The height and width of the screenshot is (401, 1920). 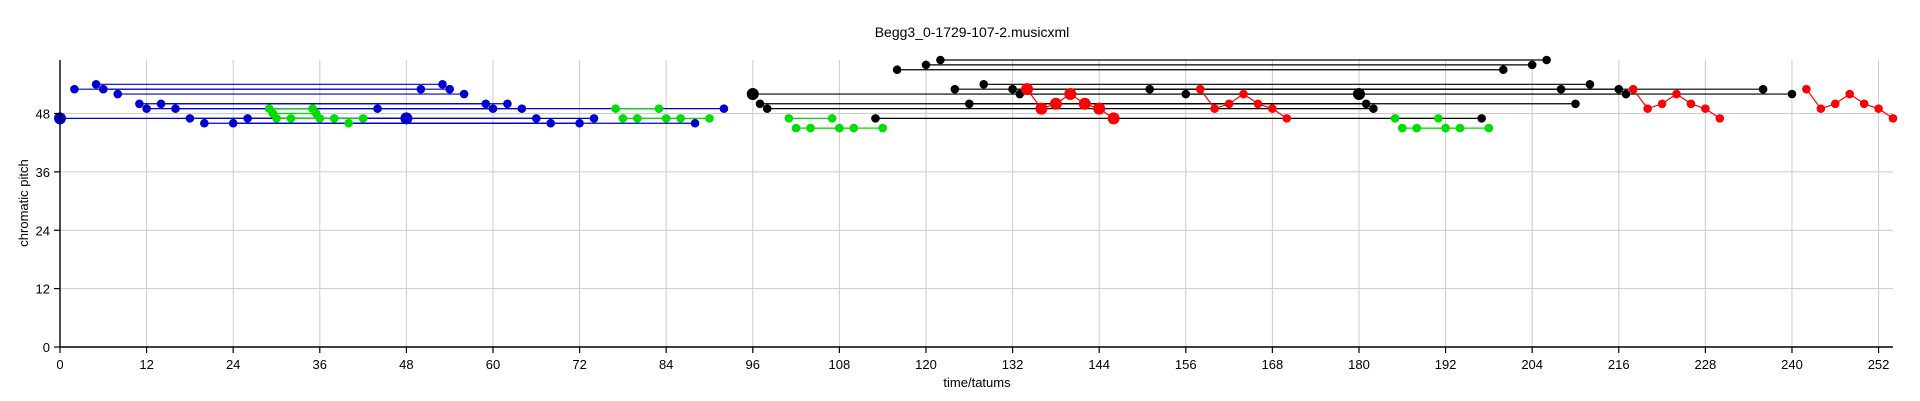 What do you see at coordinates (1013, 364) in the screenshot?
I see `x-tick-label: 132` at bounding box center [1013, 364].